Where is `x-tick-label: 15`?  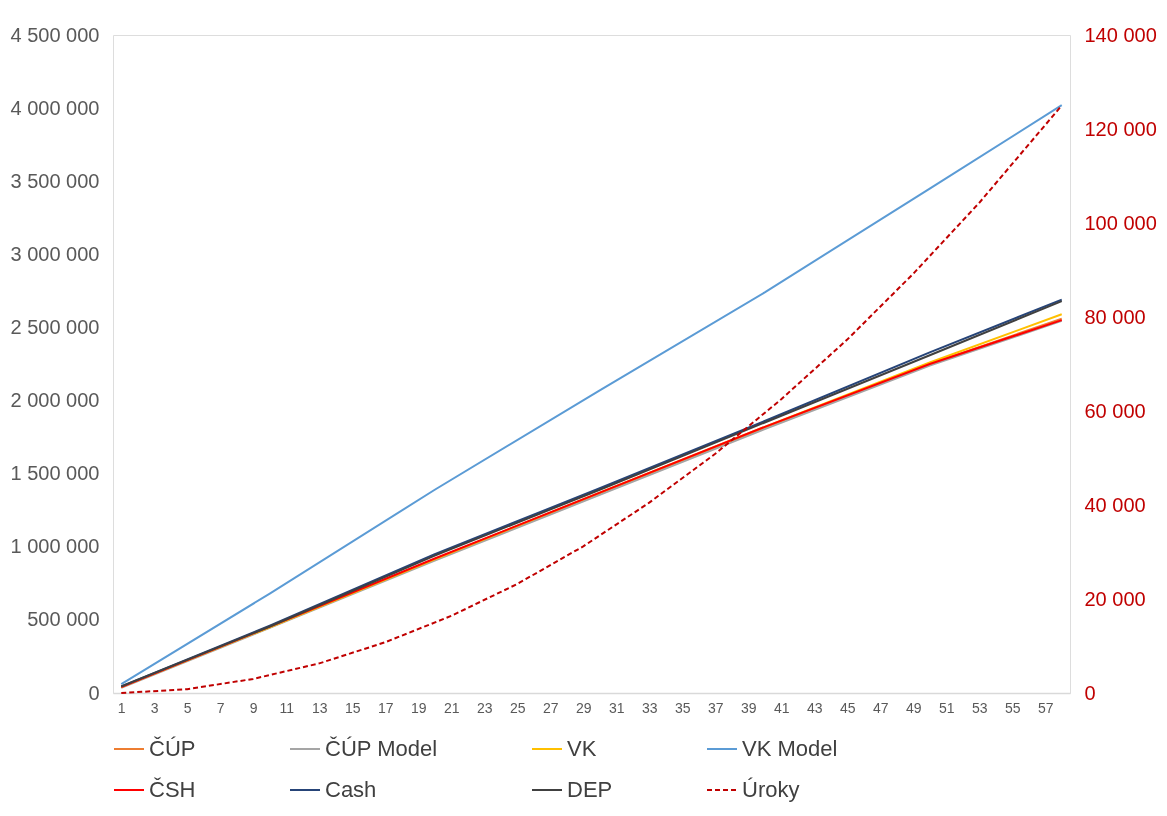
x-tick-label: 15 is located at coordinates (352, 707).